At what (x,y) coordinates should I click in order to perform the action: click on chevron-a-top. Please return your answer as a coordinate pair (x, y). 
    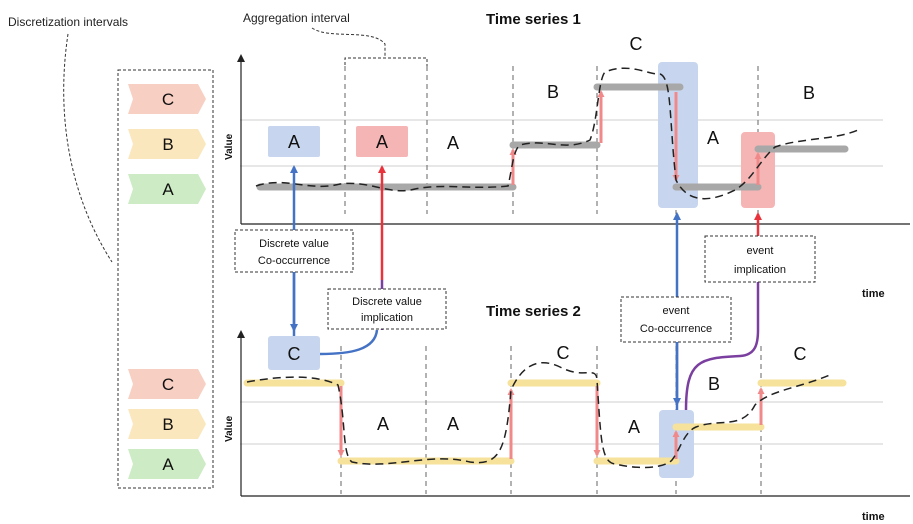
    Looking at the image, I should click on (167, 189).